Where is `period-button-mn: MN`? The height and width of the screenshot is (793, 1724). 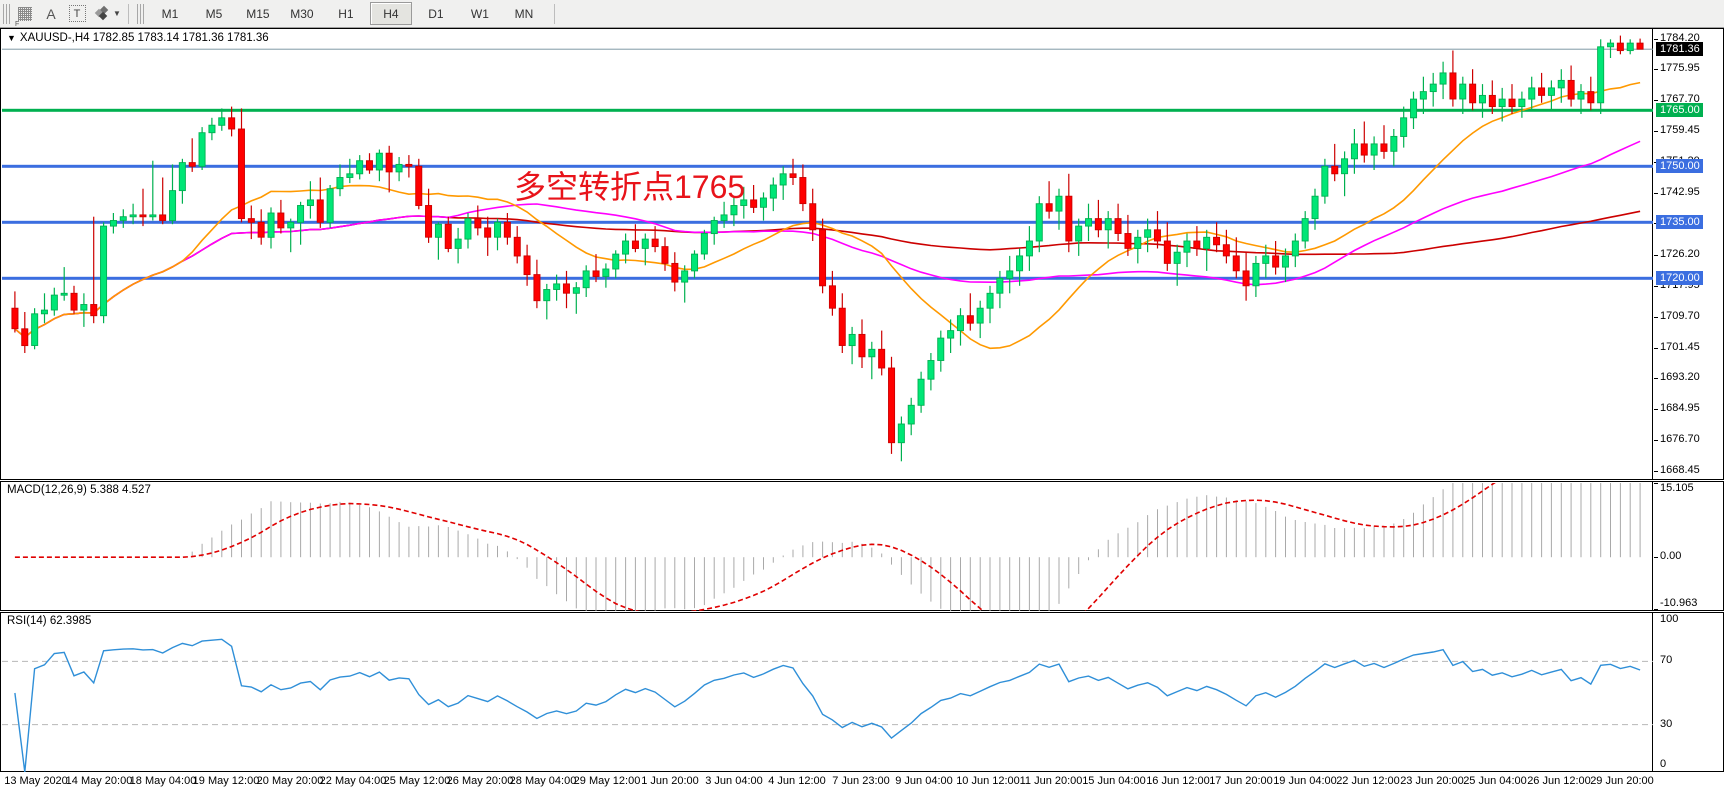
period-button-mn: MN is located at coordinates (524, 13).